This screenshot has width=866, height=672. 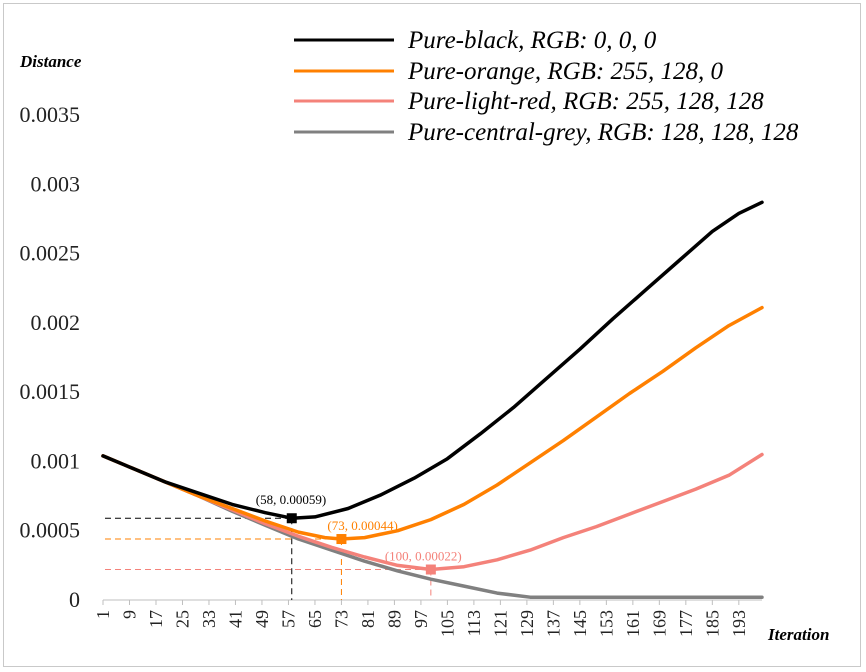 I want to click on x-tick-label: 161, so click(x=633, y=623).